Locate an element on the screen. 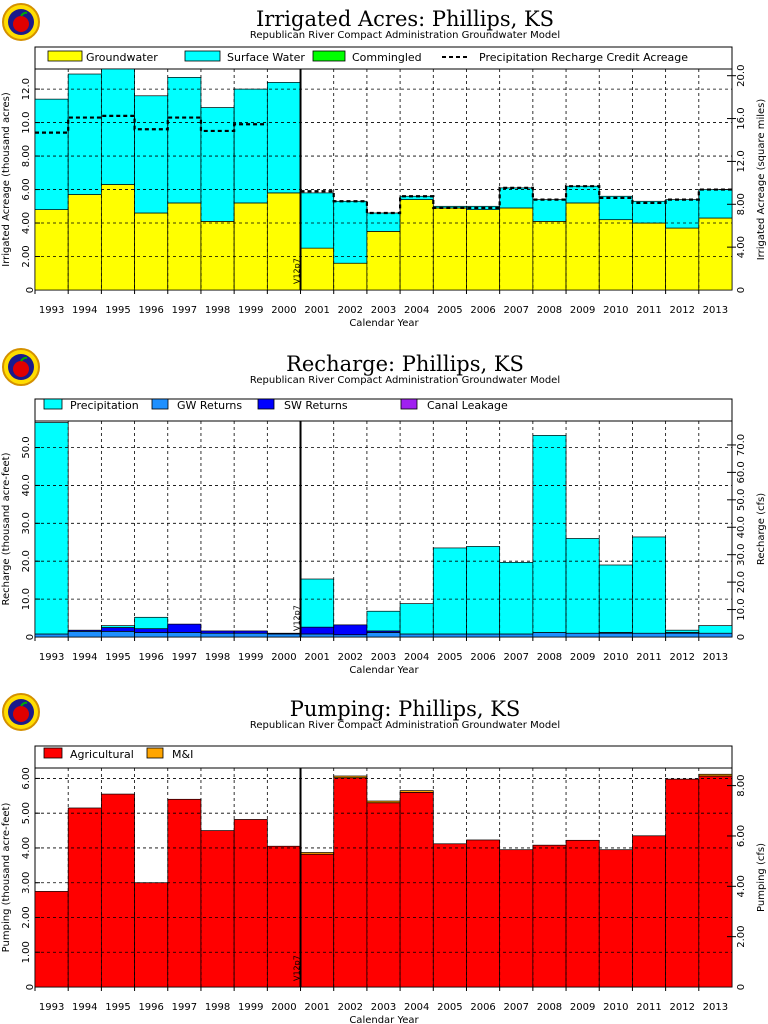 This screenshot has height=1024, width=768. y2-tick-label: 30.0 is located at coordinates (741, 555).